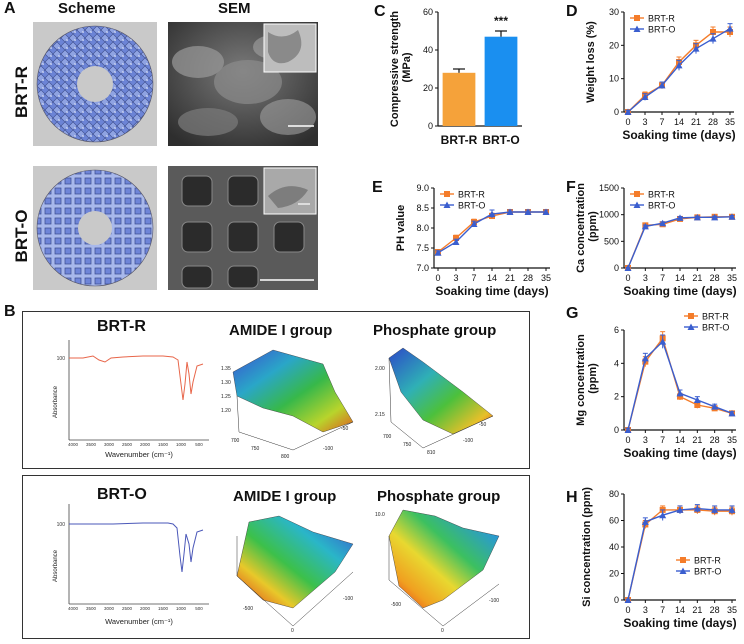 This screenshot has height=644, width=744. Describe the element at coordinates (679, 122) in the screenshot. I see `x-tick-label: 14` at that location.